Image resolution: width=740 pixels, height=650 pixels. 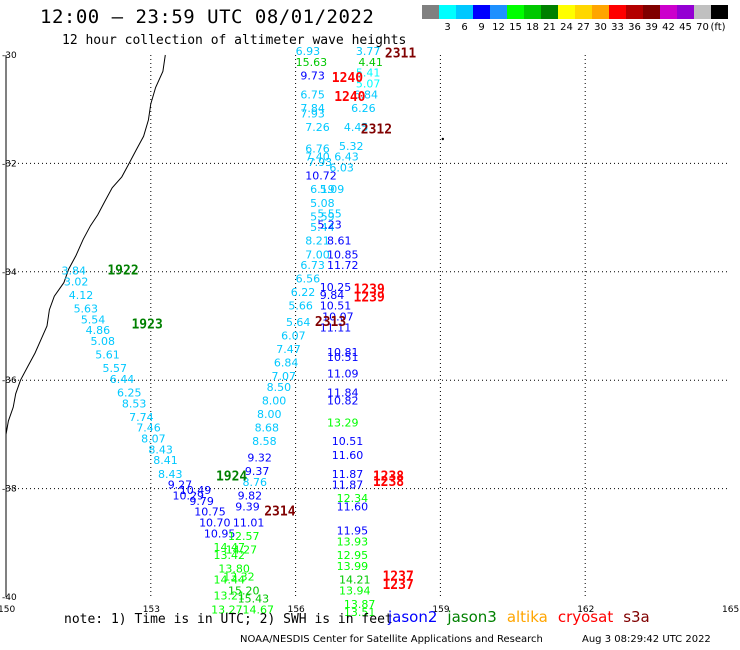 I want to click on lon-label: 162, so click(x=585, y=610).